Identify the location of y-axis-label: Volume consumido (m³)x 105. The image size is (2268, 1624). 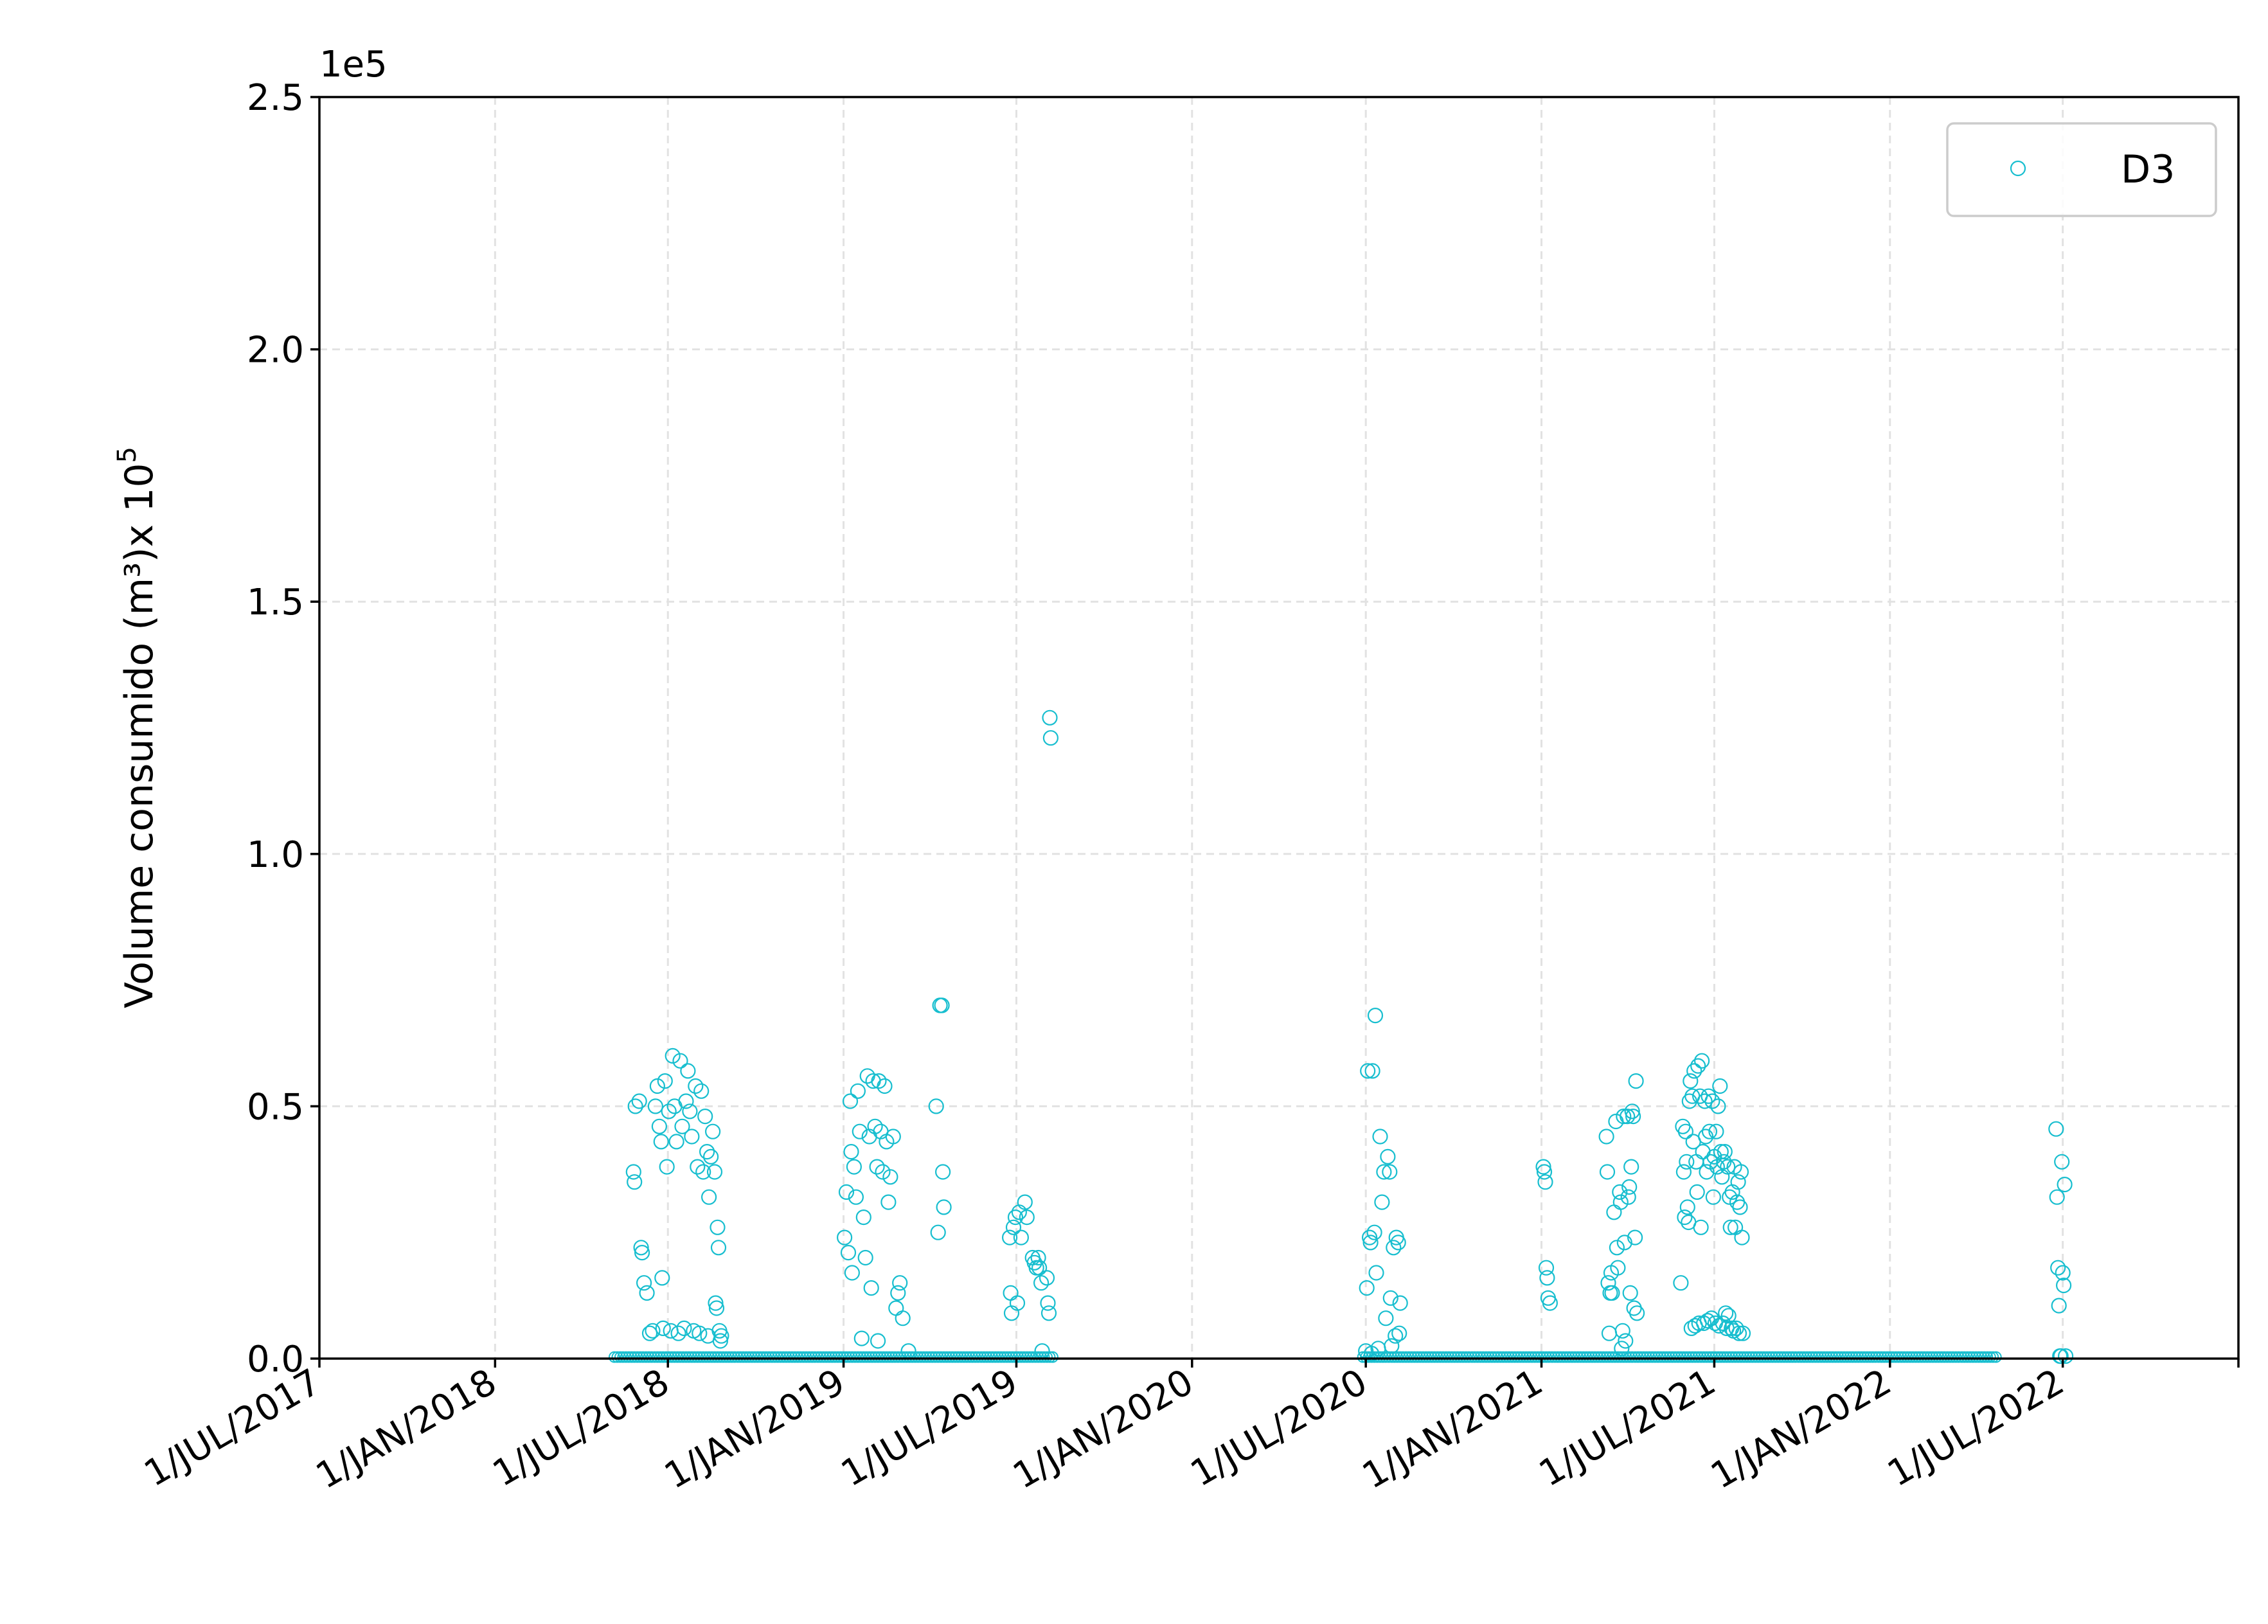
(137, 727).